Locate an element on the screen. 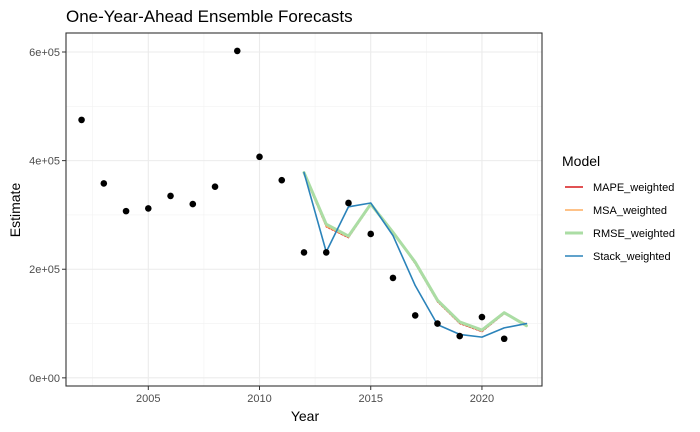  legend-label: MSA_weighted is located at coordinates (630, 211).